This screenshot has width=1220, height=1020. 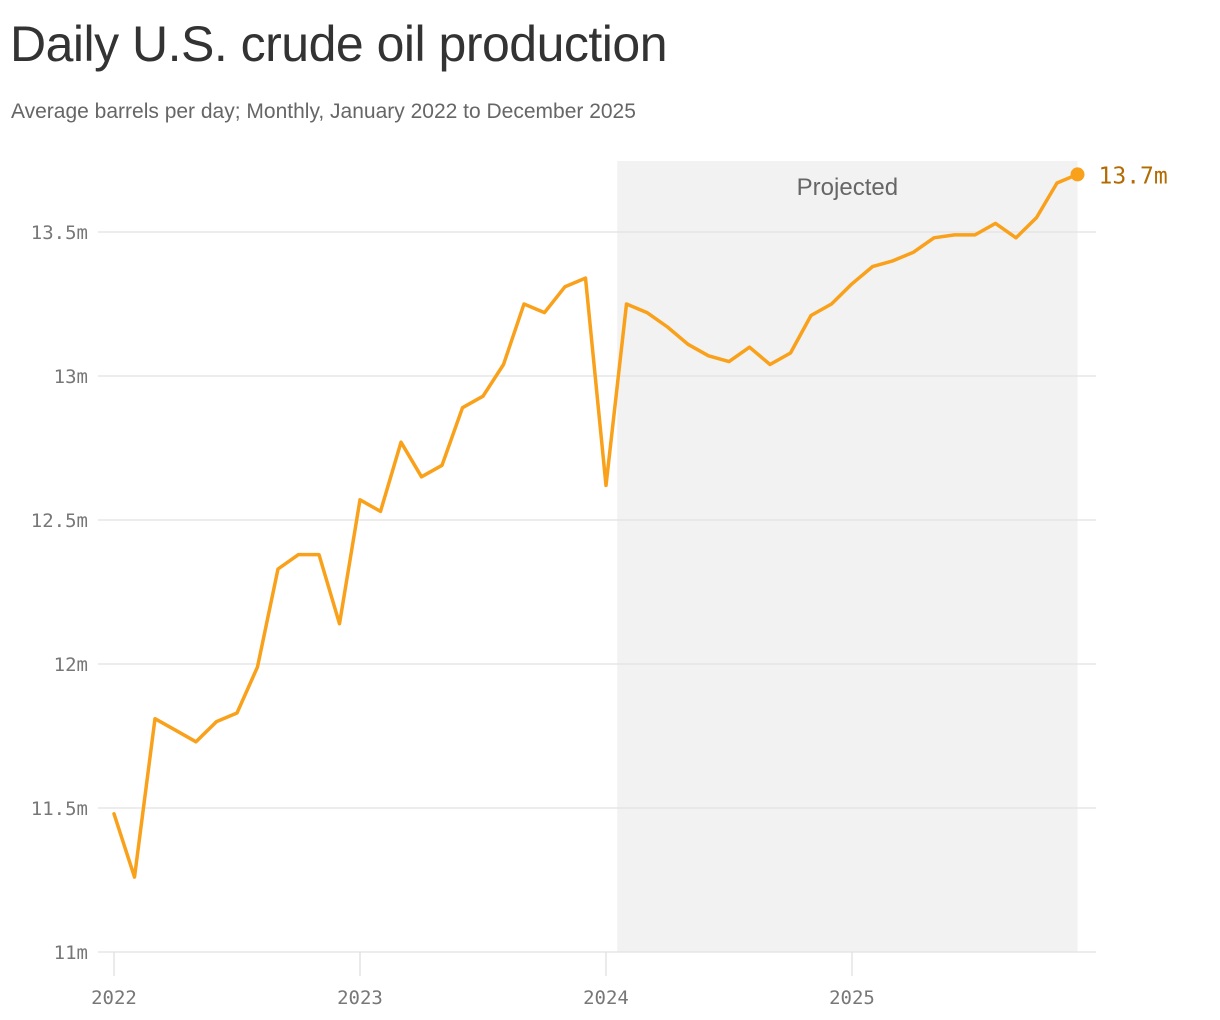 I want to click on y-tick-label: 12m, so click(x=71, y=665).